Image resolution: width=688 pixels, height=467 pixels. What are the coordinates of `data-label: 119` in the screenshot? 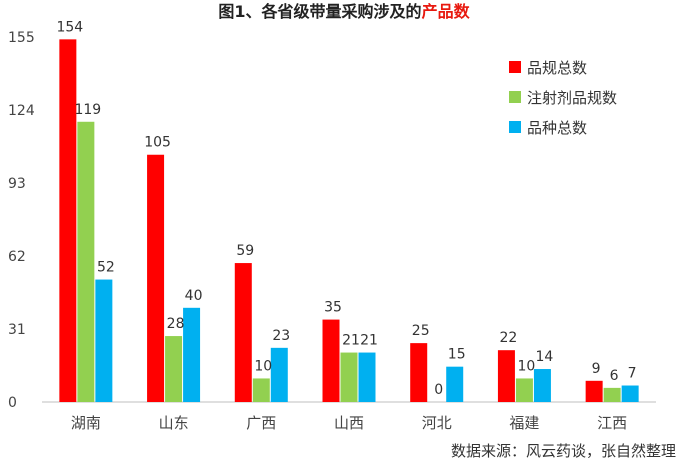 It's located at (87, 110).